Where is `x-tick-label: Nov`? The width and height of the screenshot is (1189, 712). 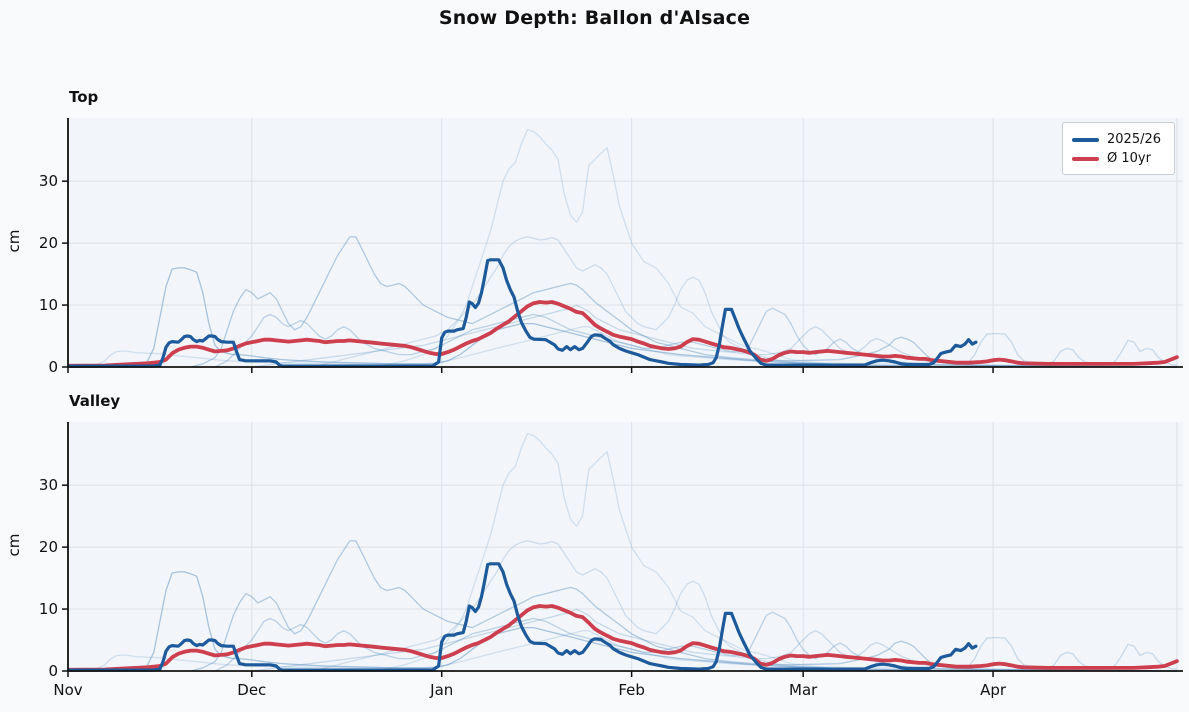
x-tick-label: Nov is located at coordinates (67, 690).